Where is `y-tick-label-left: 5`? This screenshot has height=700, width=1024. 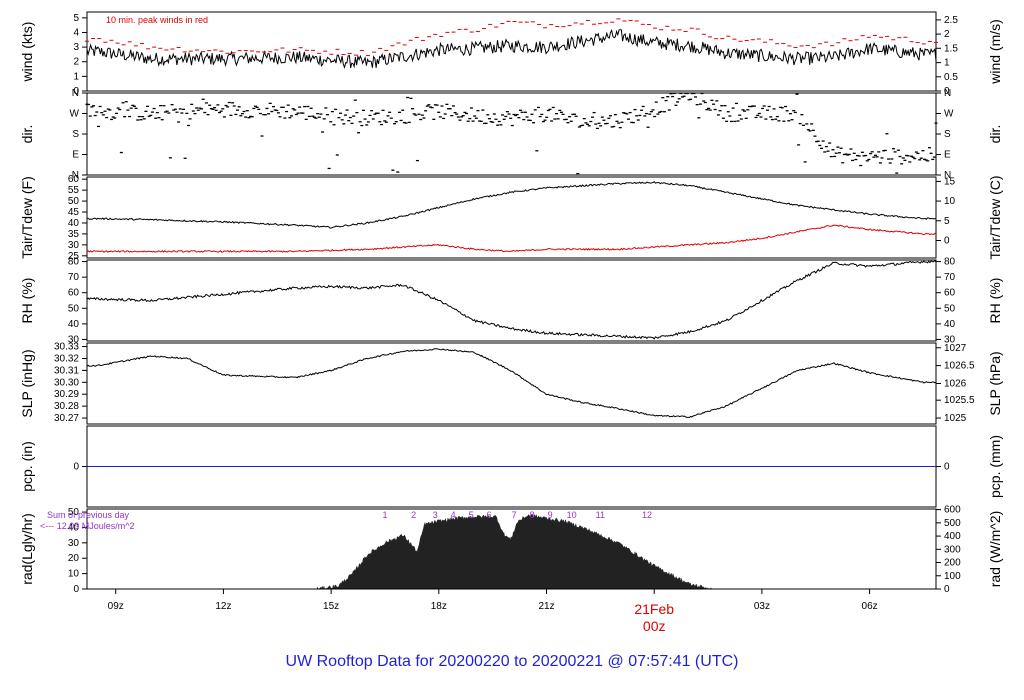
y-tick-label-left: 5 is located at coordinates (76, 18).